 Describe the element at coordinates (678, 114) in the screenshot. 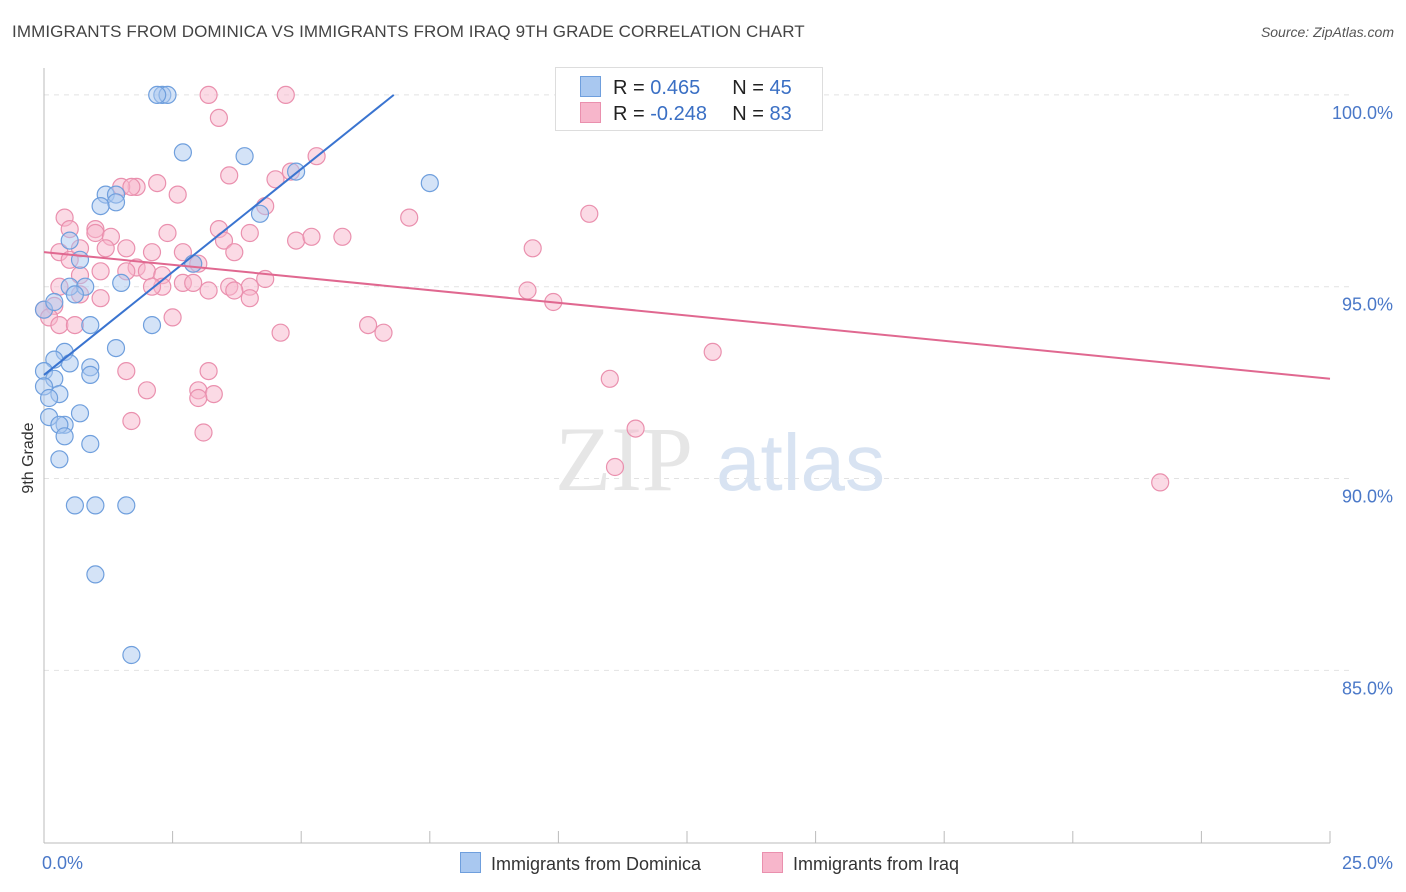

I see `legend-r-iraq: -0.248` at that location.